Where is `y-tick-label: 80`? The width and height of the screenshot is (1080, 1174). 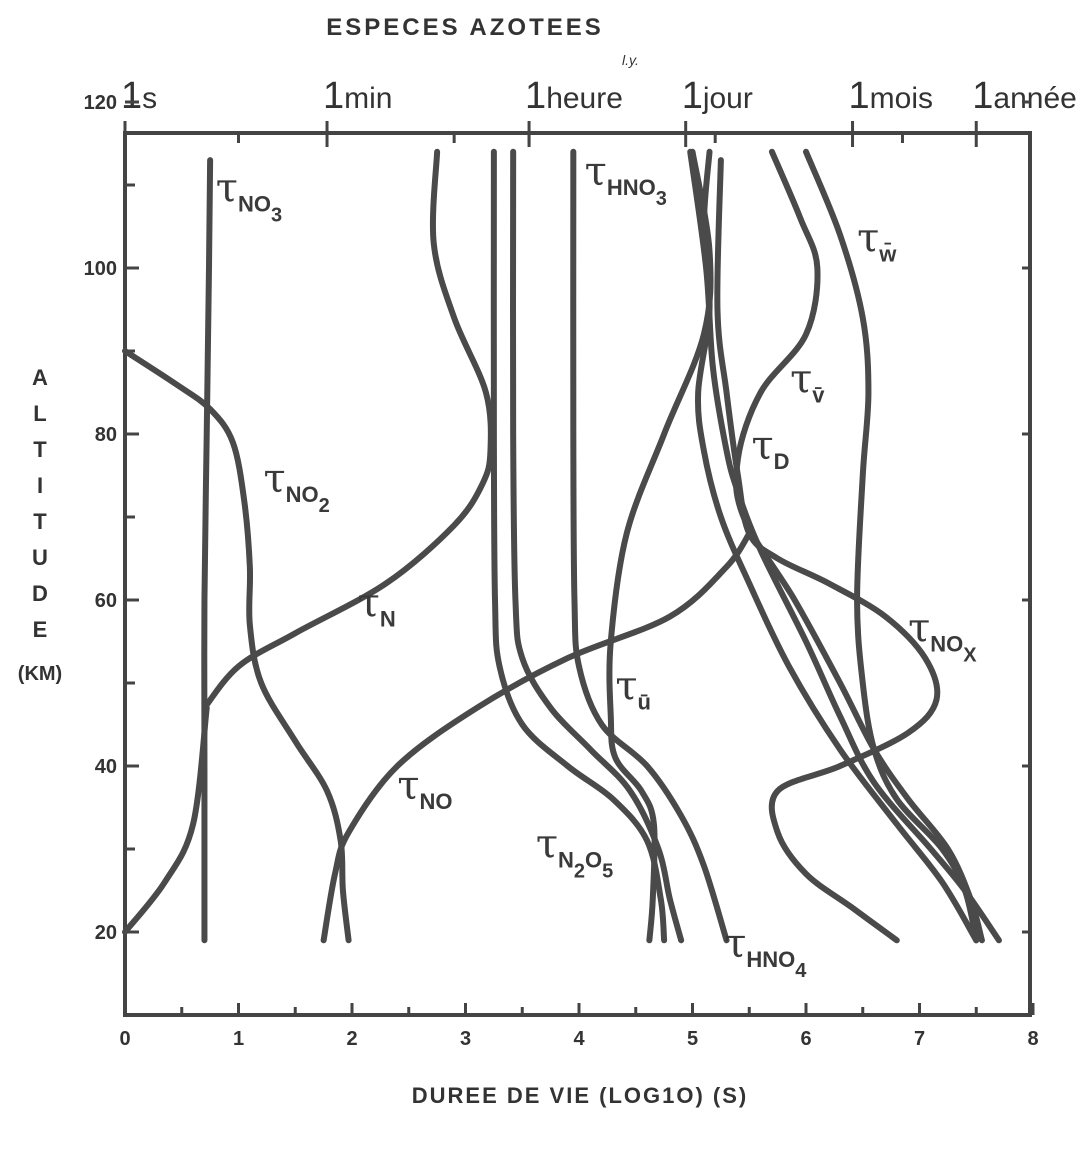
y-tick-label: 80 is located at coordinates (106, 435).